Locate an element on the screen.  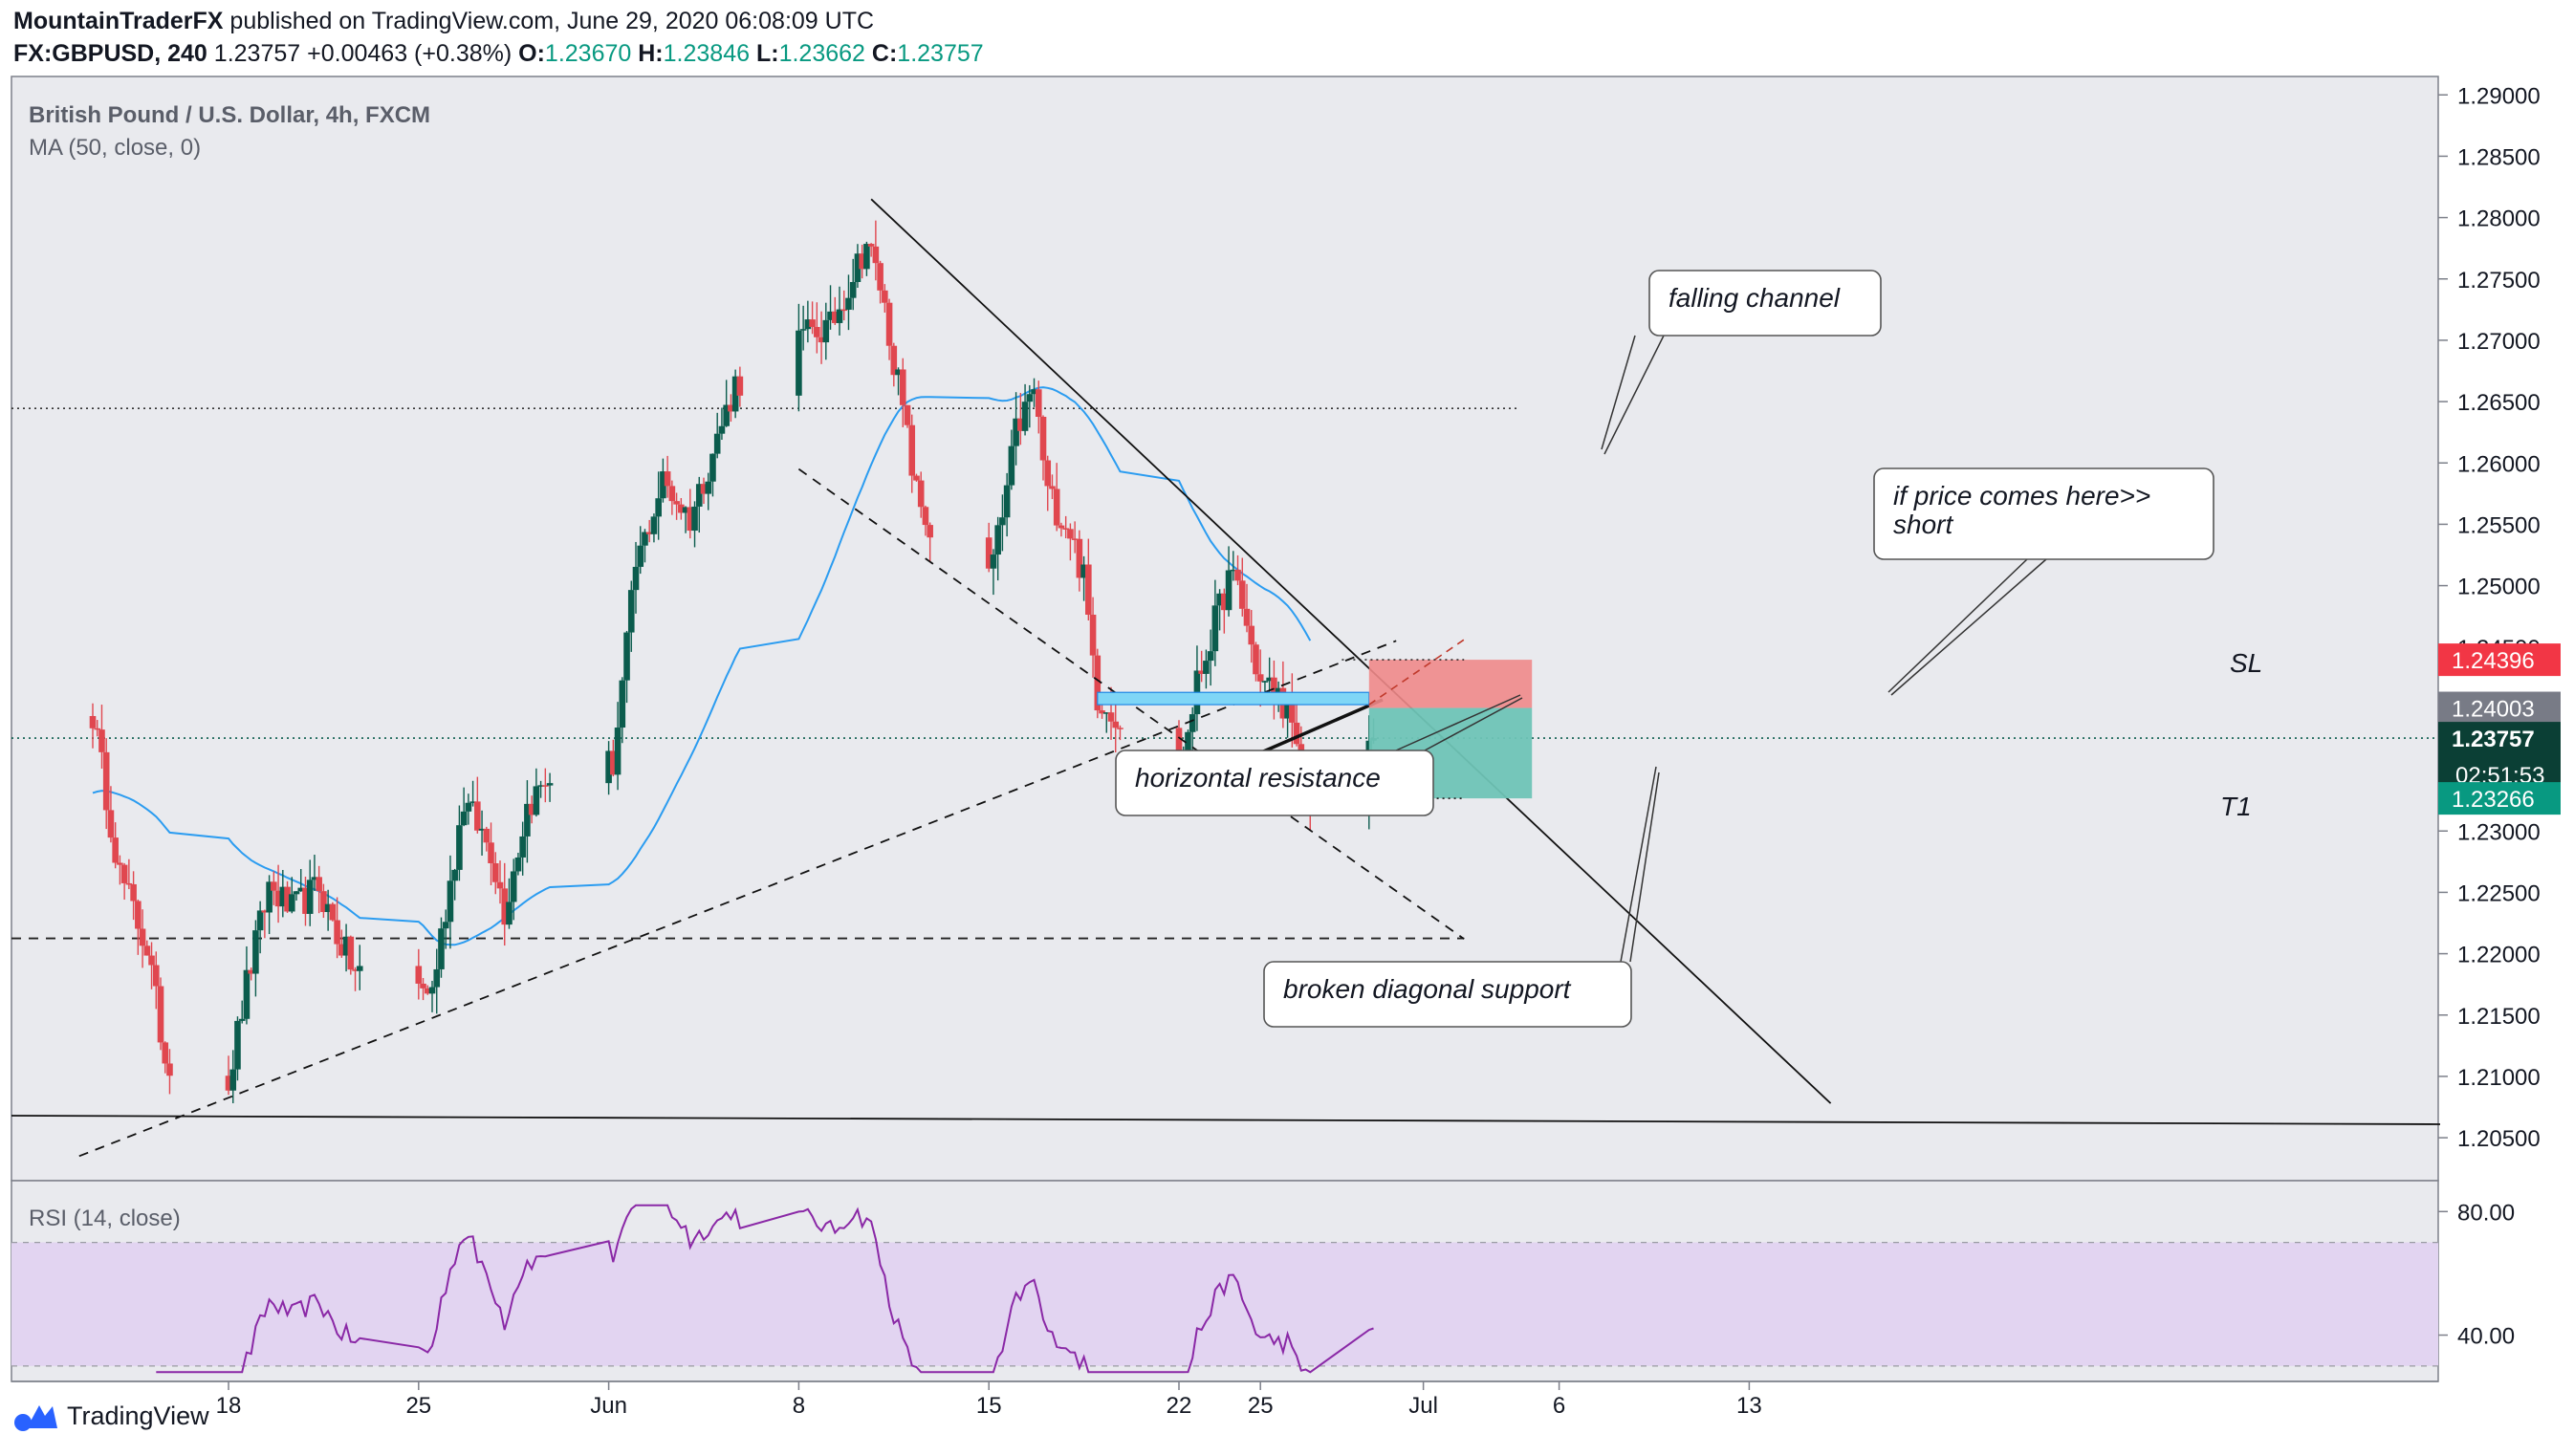
x-tick-label: 6 is located at coordinates (1559, 1406).